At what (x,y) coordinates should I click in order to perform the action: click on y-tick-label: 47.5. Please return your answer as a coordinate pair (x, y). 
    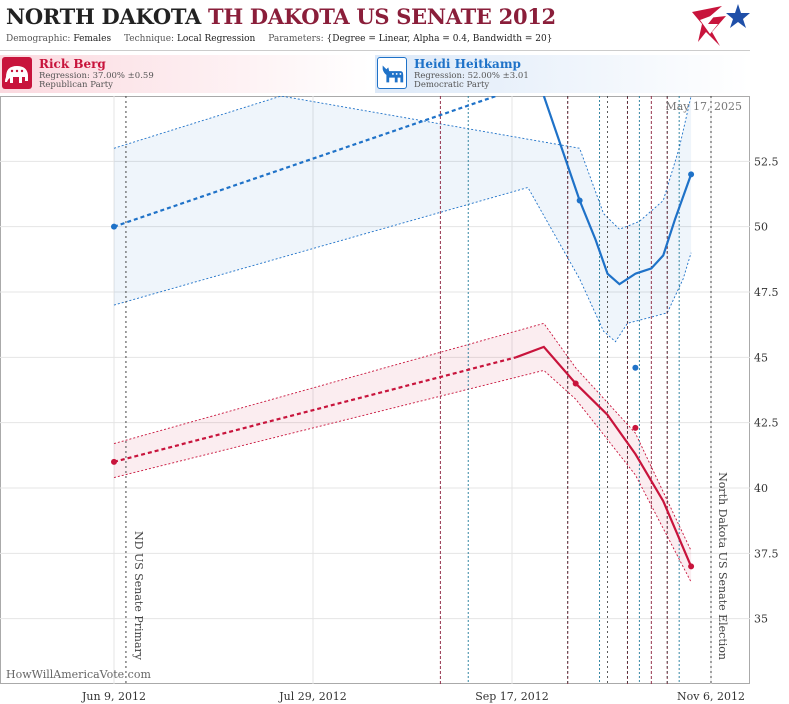
    Looking at the image, I should click on (766, 292).